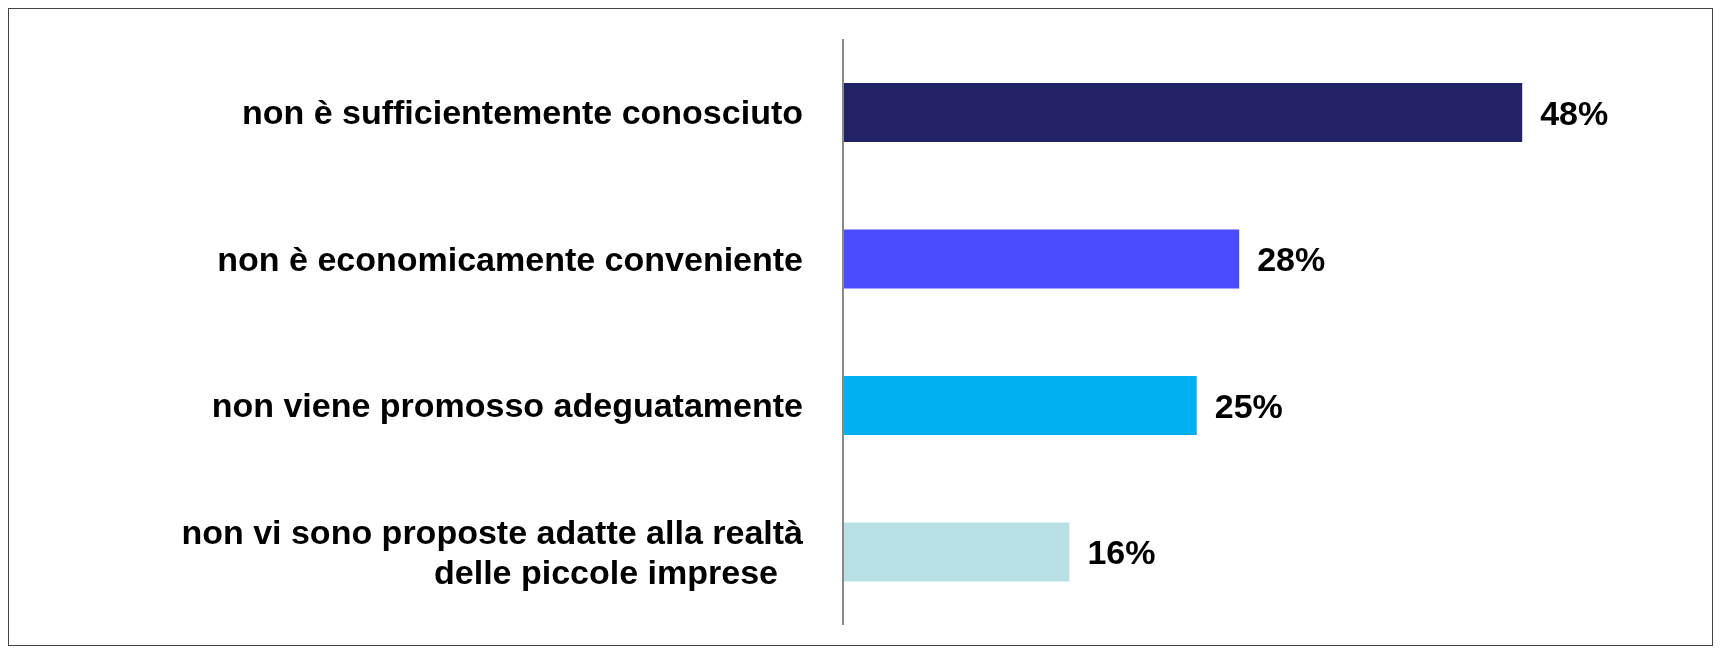 Image resolution: width=1721 pixels, height=654 pixels. I want to click on y-tick-label: non è sufficientemente conosciuto, so click(522, 112).